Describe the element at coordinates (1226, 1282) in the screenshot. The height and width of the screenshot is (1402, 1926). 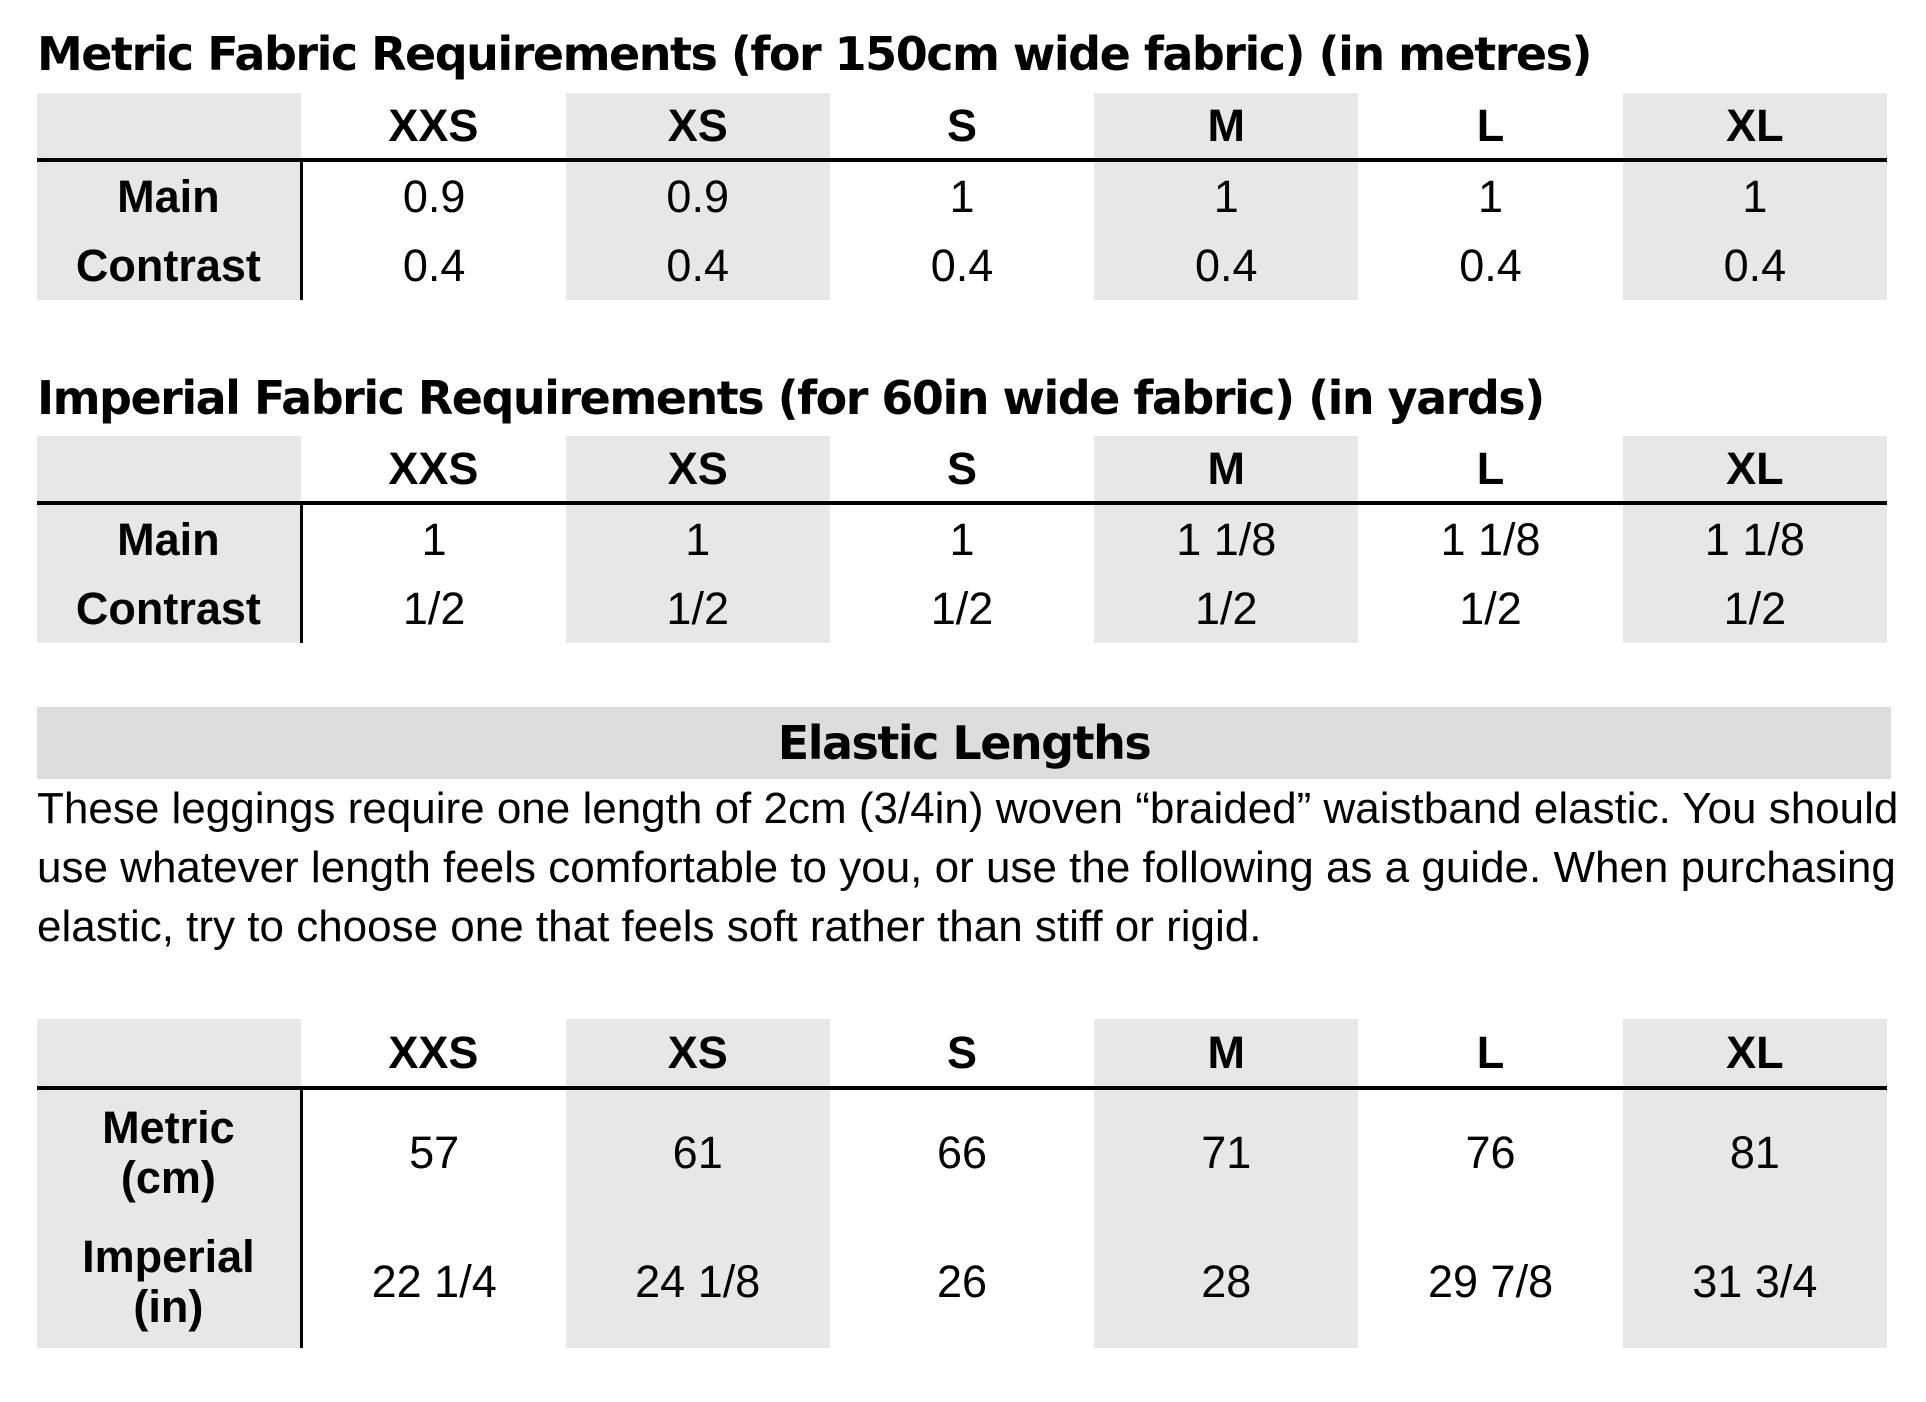
I see `cell: 28` at that location.